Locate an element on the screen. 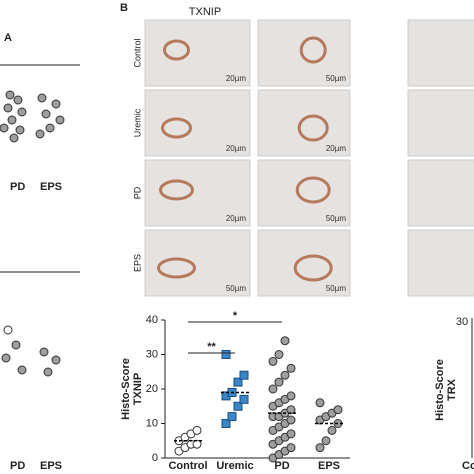  sig-mark: * is located at coordinates (235, 316).